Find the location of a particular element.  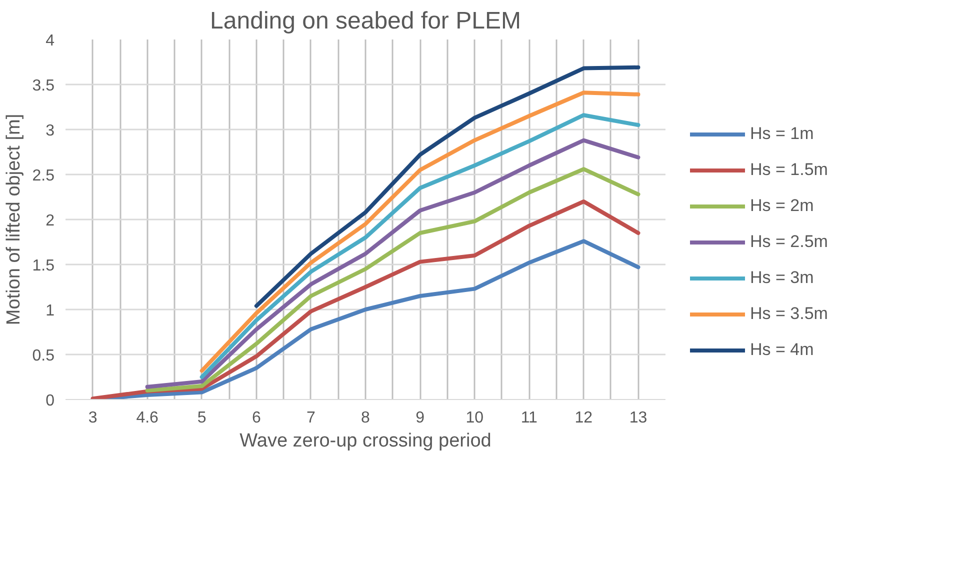

legend-label: Hs = 4m is located at coordinates (782, 350).